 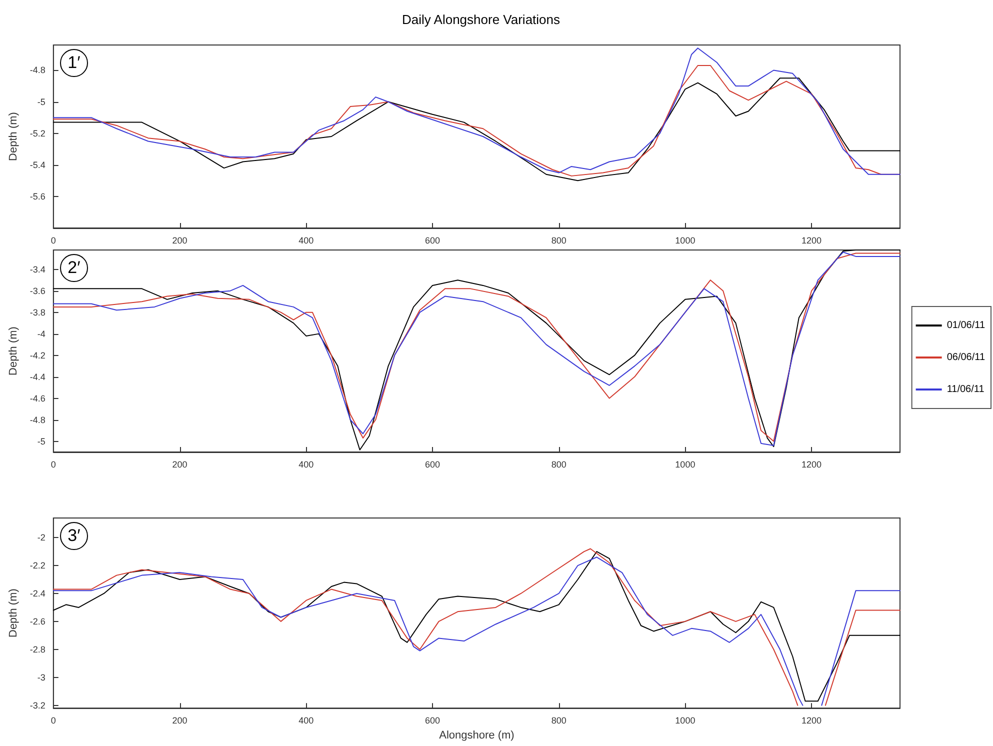 I want to click on annotation: 1′, so click(x=74, y=63).